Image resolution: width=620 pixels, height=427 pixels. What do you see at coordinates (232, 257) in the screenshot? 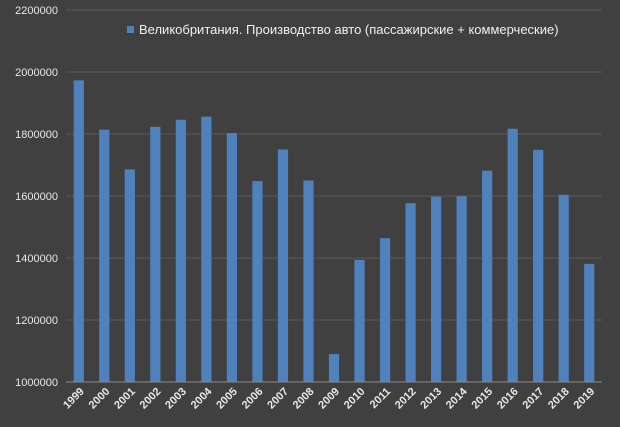
I see `bar-2005` at bounding box center [232, 257].